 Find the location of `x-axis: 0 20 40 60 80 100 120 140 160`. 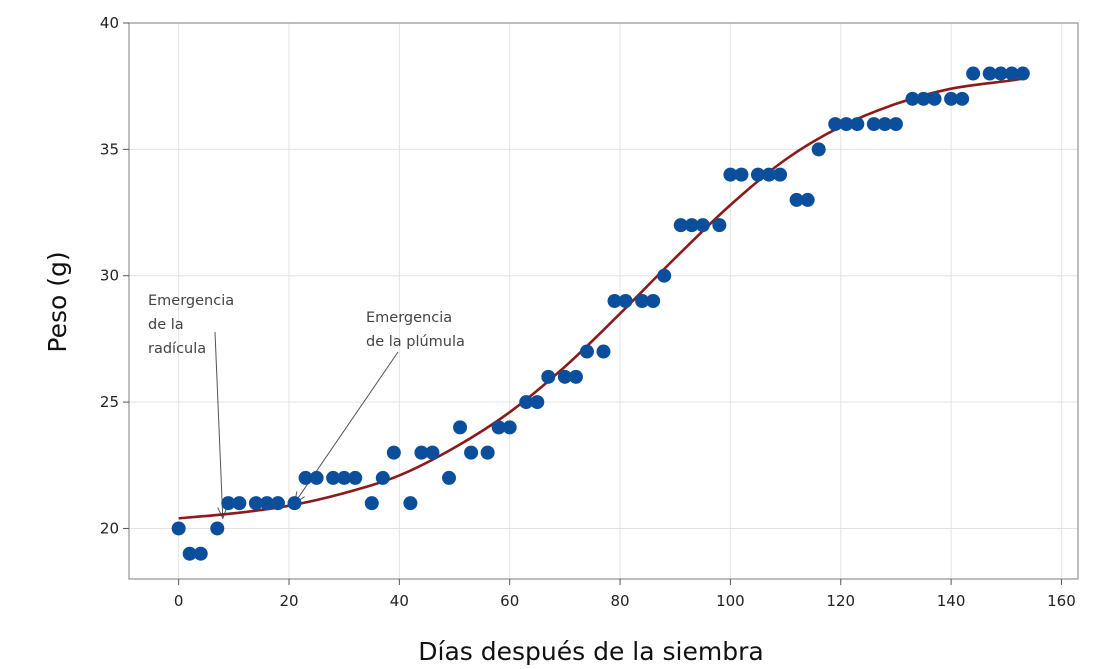

x-axis: 0 20 40 60 80 100 120 140 160 is located at coordinates (625, 594).